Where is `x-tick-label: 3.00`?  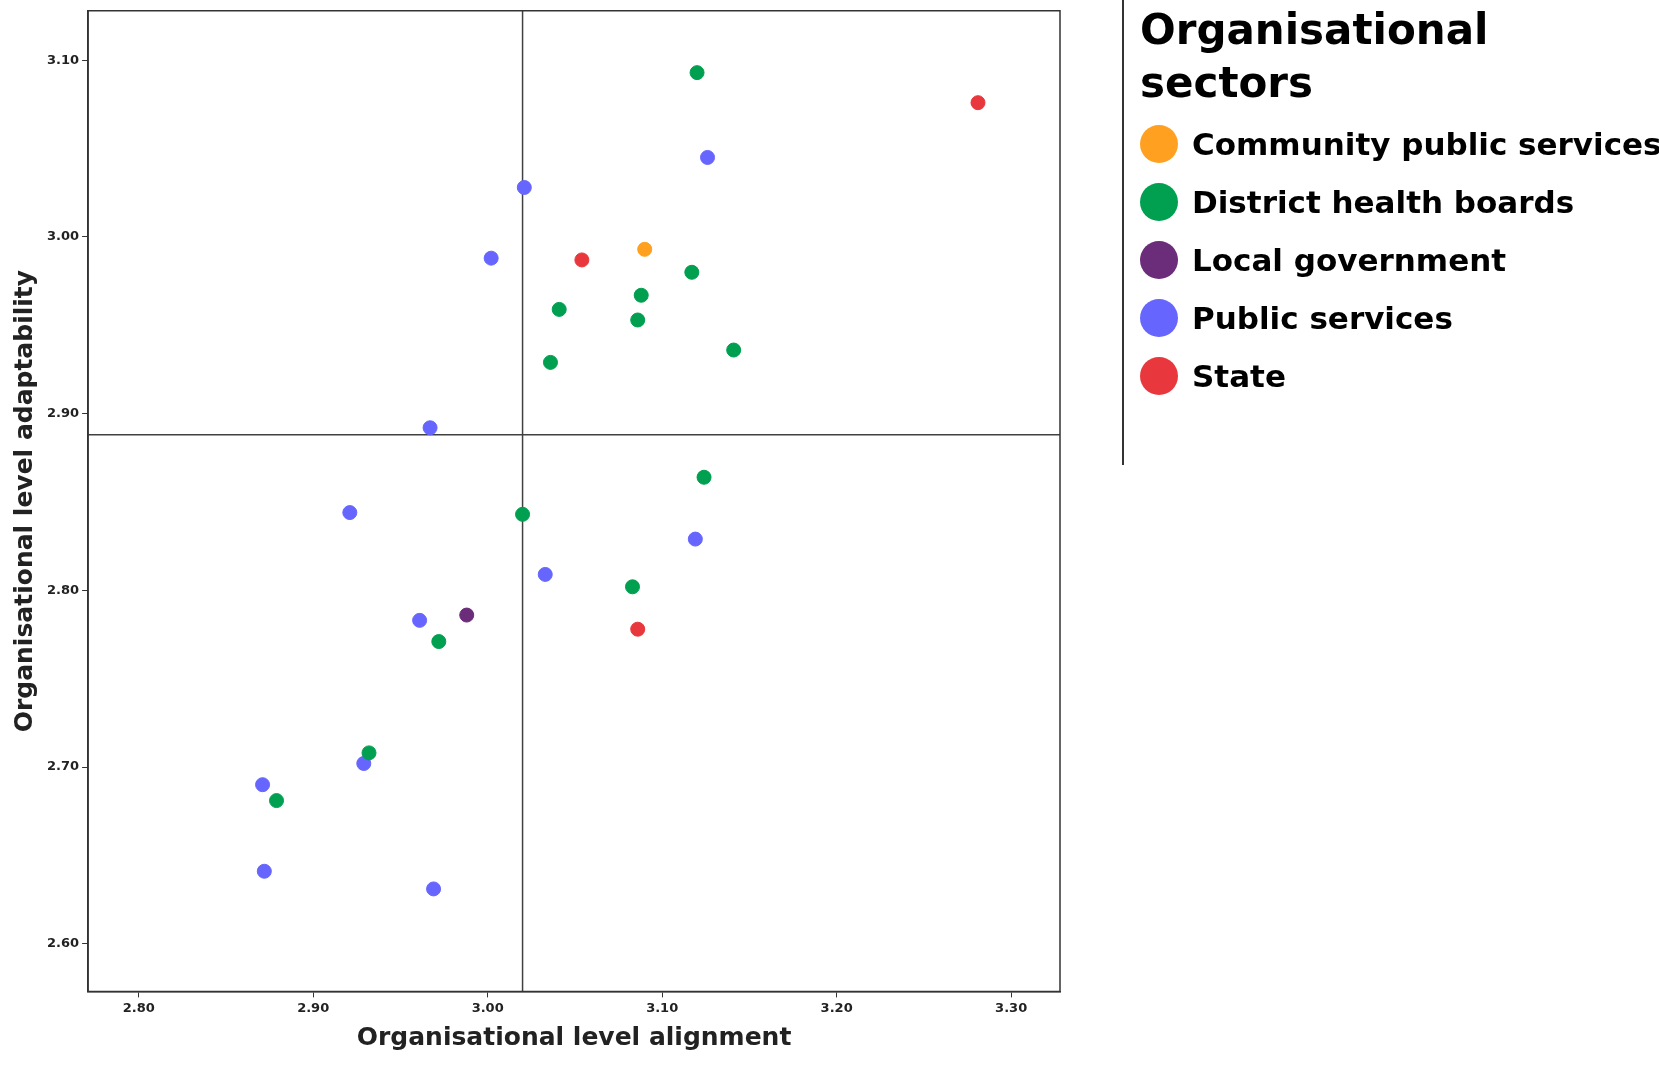 x-tick-label: 3.00 is located at coordinates (487, 1007).